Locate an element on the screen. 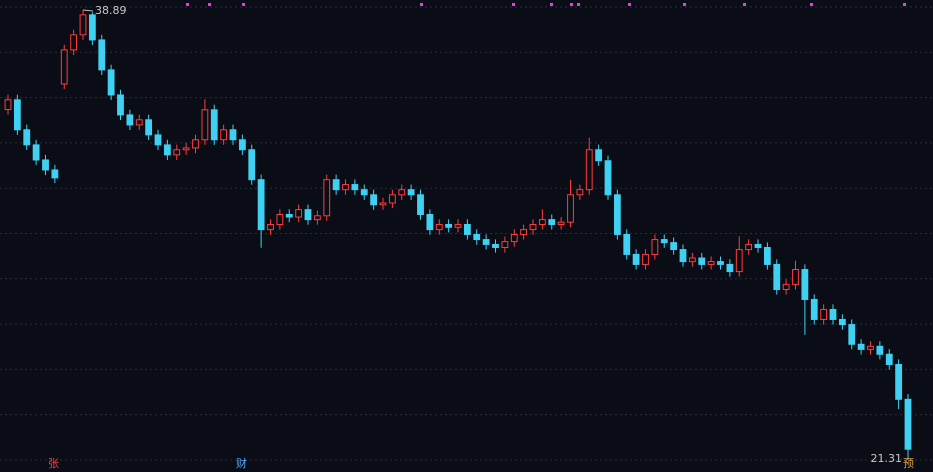  min-label: 21.31 is located at coordinates (887, 458).